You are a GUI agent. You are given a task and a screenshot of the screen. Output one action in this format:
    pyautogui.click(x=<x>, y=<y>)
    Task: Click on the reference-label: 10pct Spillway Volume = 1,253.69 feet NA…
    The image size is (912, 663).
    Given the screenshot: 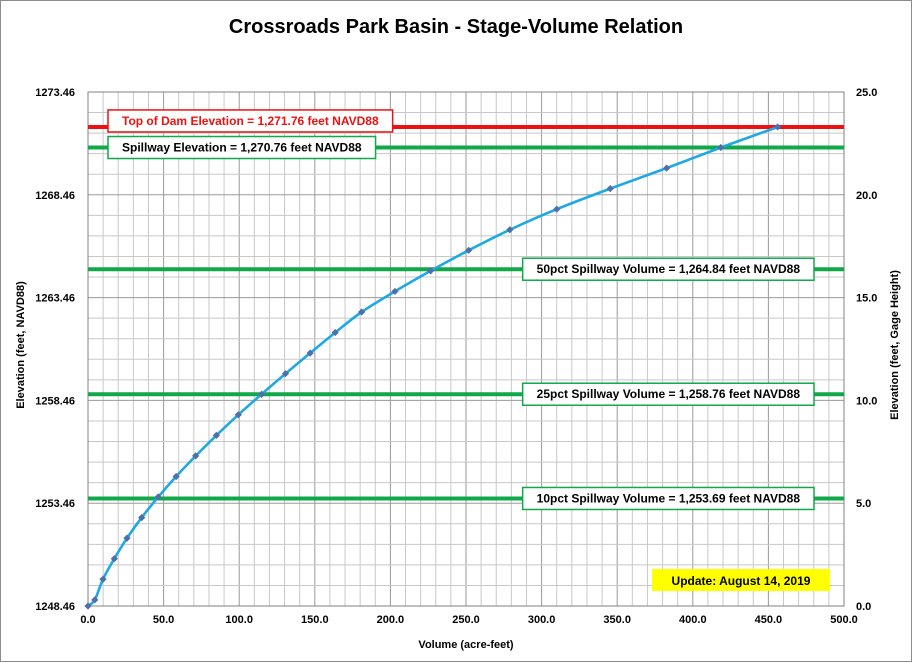 What is the action you would take?
    pyautogui.click(x=668, y=498)
    